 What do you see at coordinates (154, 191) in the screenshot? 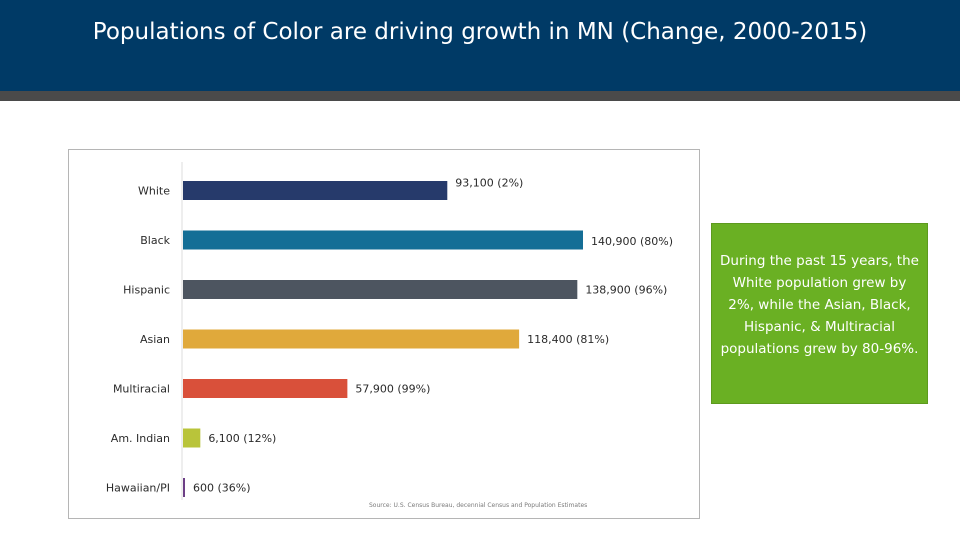
I see `category-label: White` at bounding box center [154, 191].